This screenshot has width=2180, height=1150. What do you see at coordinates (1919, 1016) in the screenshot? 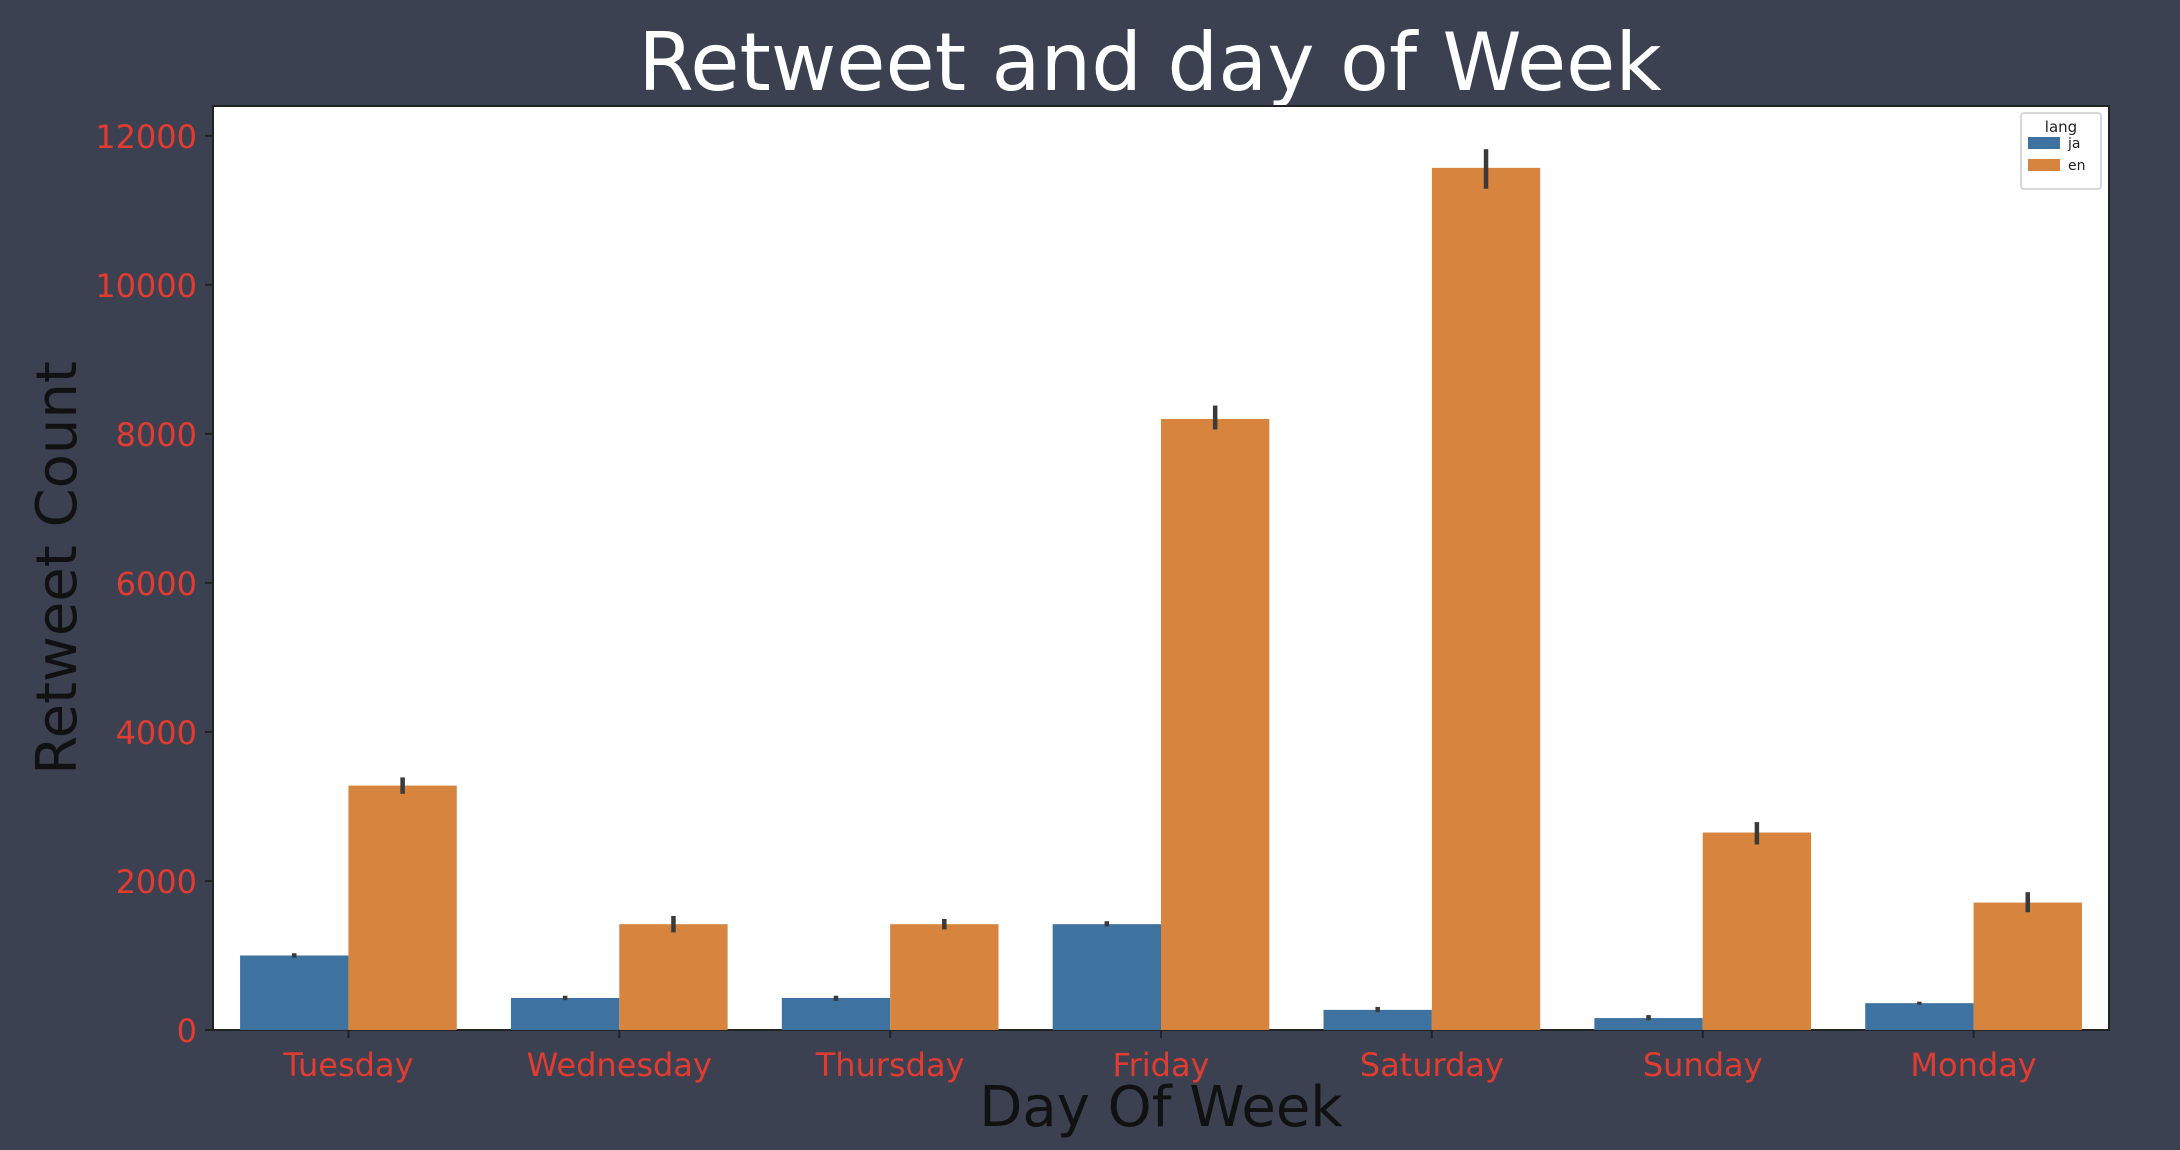
I see `bar-ja-monday` at bounding box center [1919, 1016].